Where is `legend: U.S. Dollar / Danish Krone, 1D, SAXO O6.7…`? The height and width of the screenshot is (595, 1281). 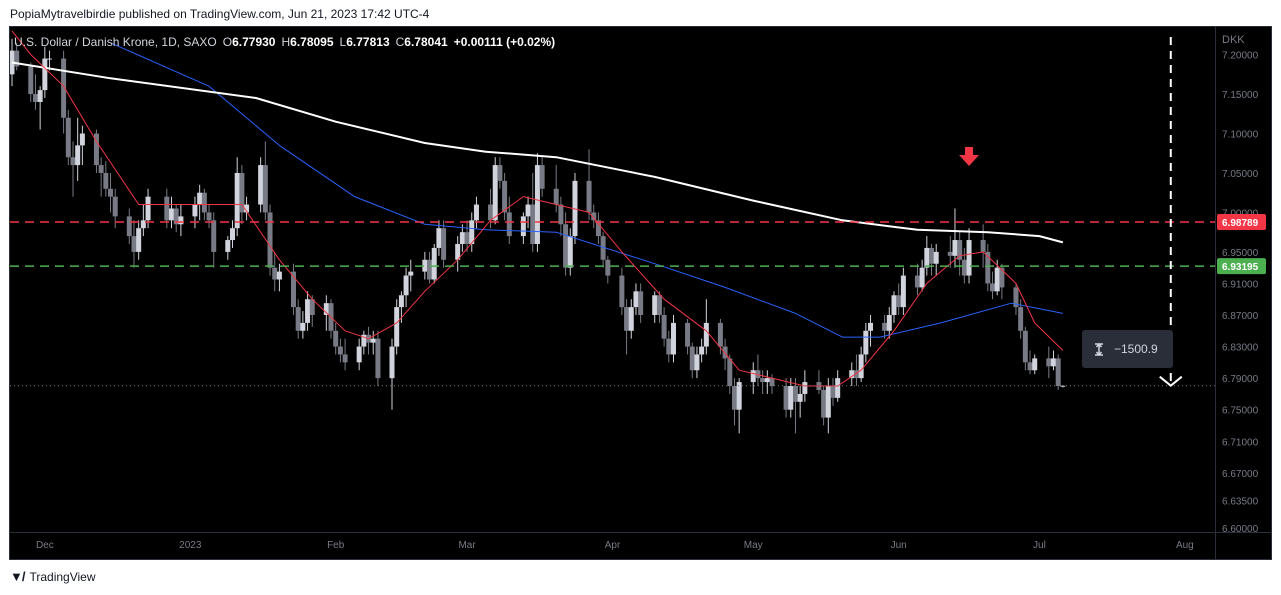
legend: U.S. Dollar / Danish Krone, 1D, SAXO O6.7… is located at coordinates (284, 42).